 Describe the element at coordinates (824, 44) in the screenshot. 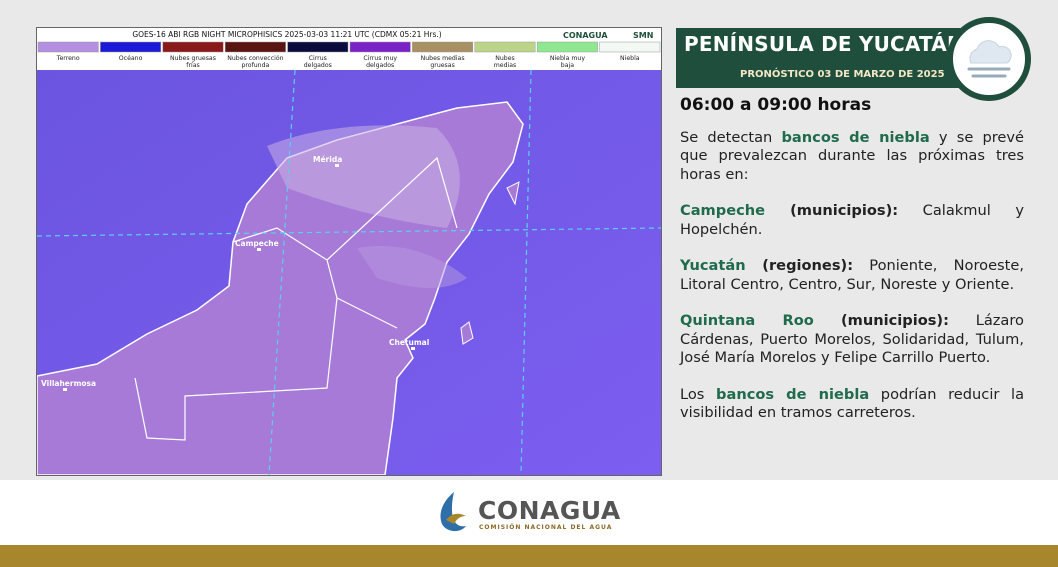

I see `title: PENÍNSULA DE YUCATÁN` at that location.